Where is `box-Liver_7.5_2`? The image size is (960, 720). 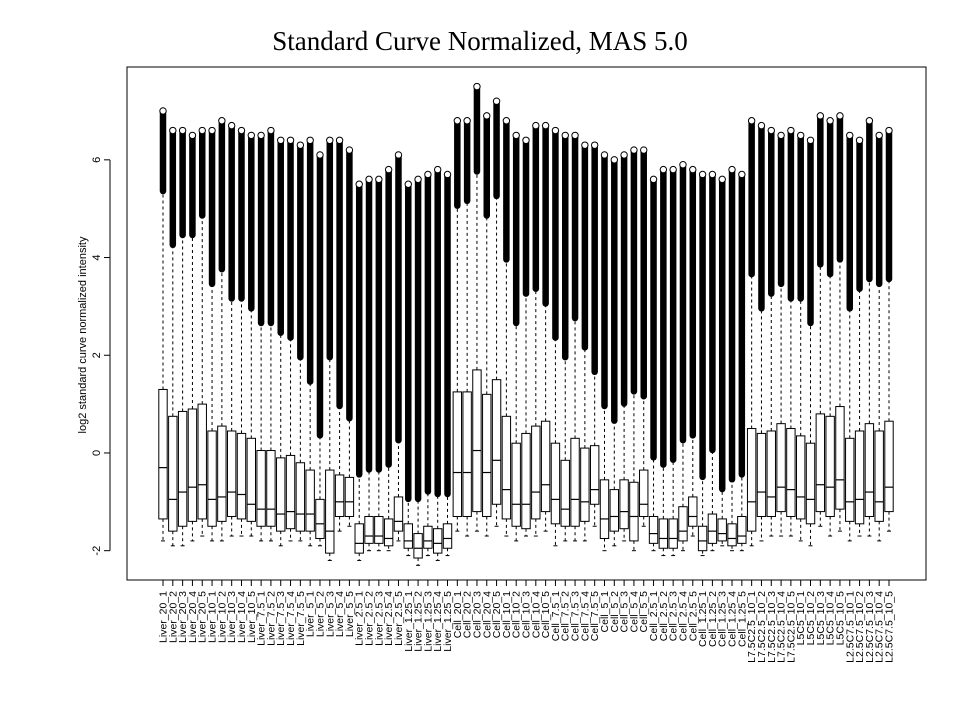 box-Liver_7.5_2 is located at coordinates (271, 334).